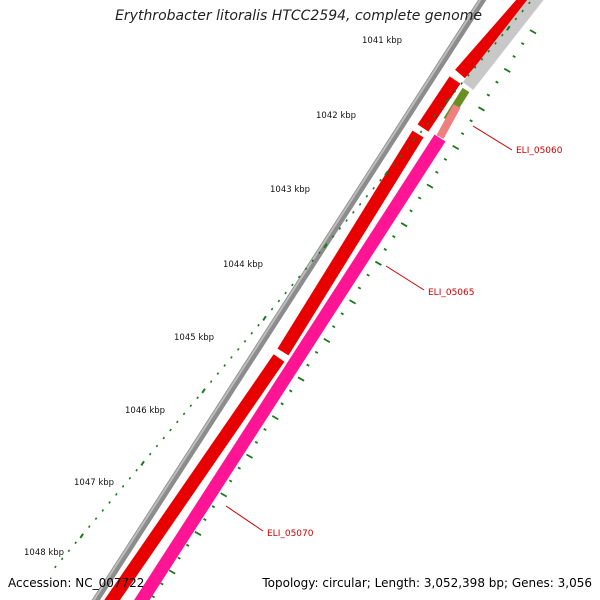  Describe the element at coordinates (451, 293) in the screenshot. I see `gene-label-eli-05065: ELI_05065` at that location.